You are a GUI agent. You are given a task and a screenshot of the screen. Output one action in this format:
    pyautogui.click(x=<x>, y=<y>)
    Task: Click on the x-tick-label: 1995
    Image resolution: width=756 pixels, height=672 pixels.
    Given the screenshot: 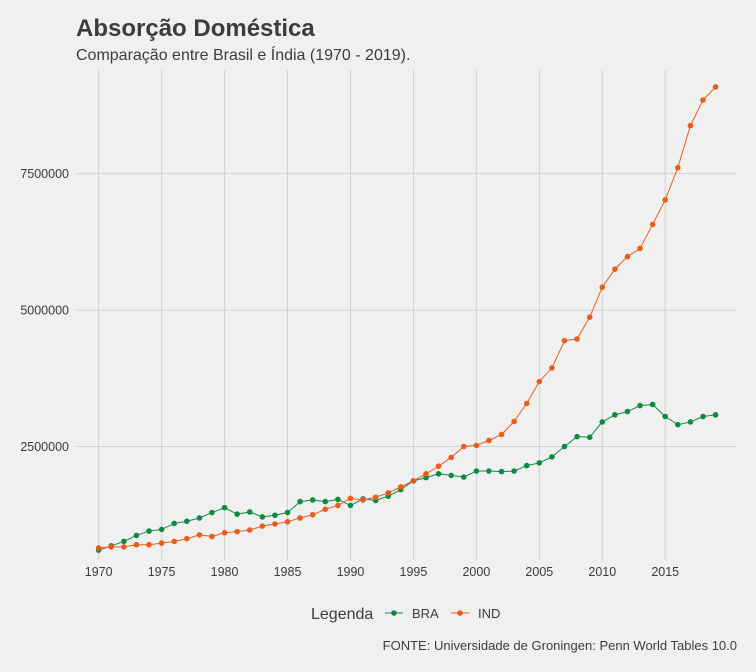 What is the action you would take?
    pyautogui.click(x=414, y=572)
    